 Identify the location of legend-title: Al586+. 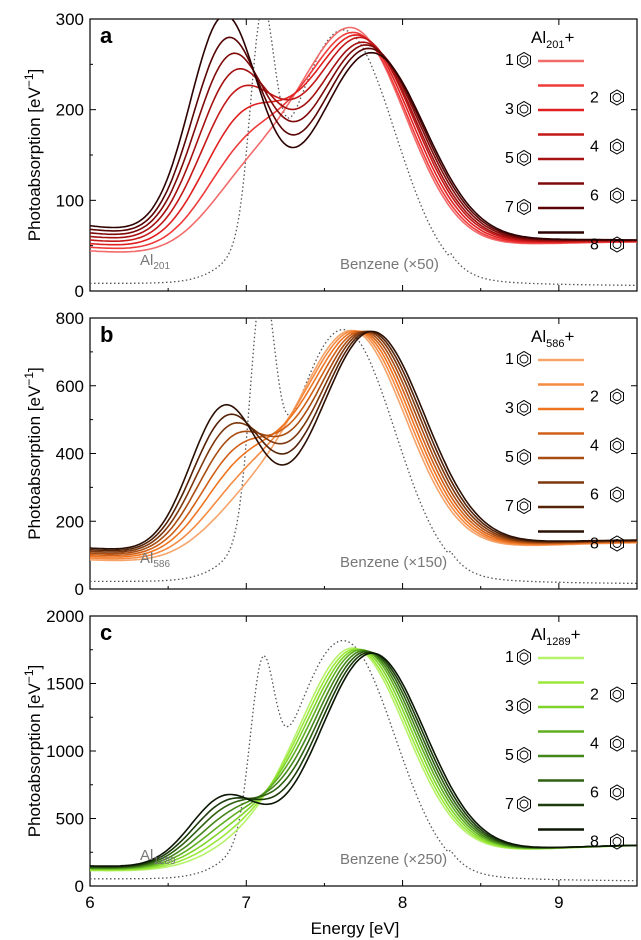
(552, 338).